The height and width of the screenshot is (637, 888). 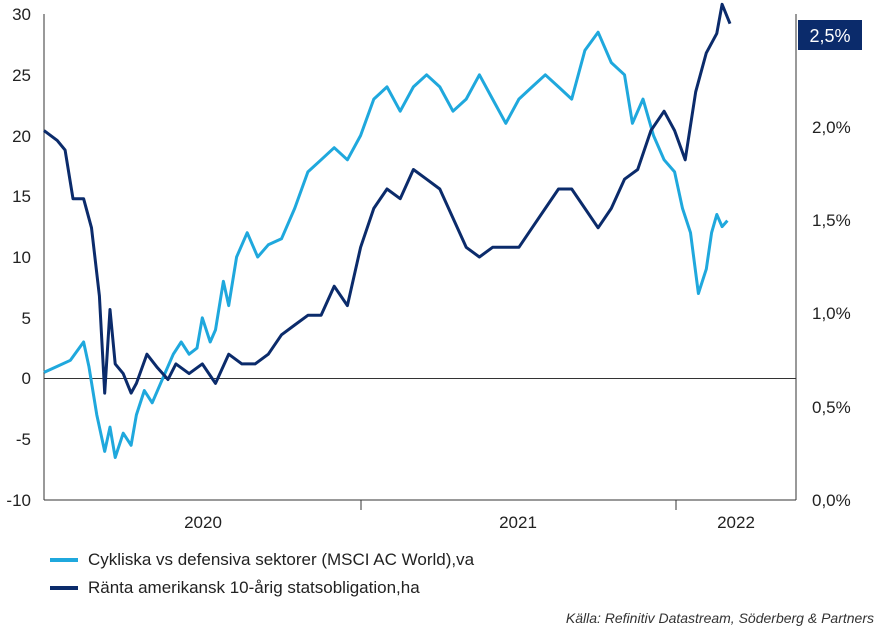 I want to click on right-tick-label: 1,5%, so click(x=831, y=220).